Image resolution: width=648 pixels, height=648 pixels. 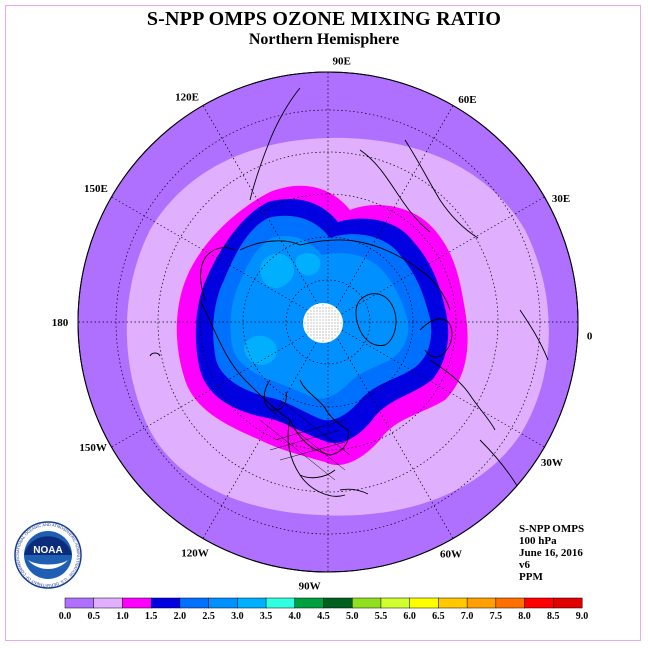 I want to click on longitude-label: 150E, so click(x=96, y=189).